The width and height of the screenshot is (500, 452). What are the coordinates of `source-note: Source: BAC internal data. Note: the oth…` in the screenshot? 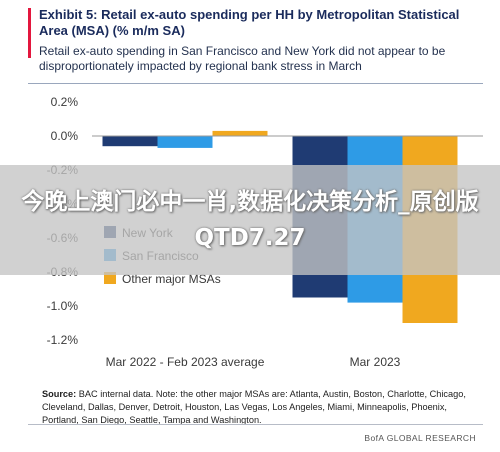 It's located at (262, 407).